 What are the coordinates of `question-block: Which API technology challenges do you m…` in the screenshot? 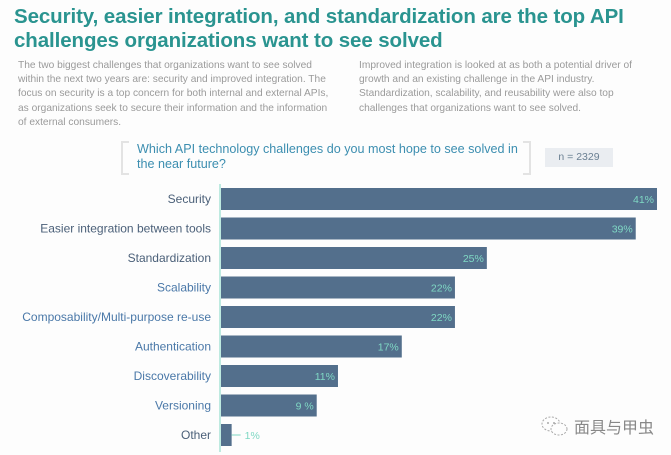 It's located at (331, 158).